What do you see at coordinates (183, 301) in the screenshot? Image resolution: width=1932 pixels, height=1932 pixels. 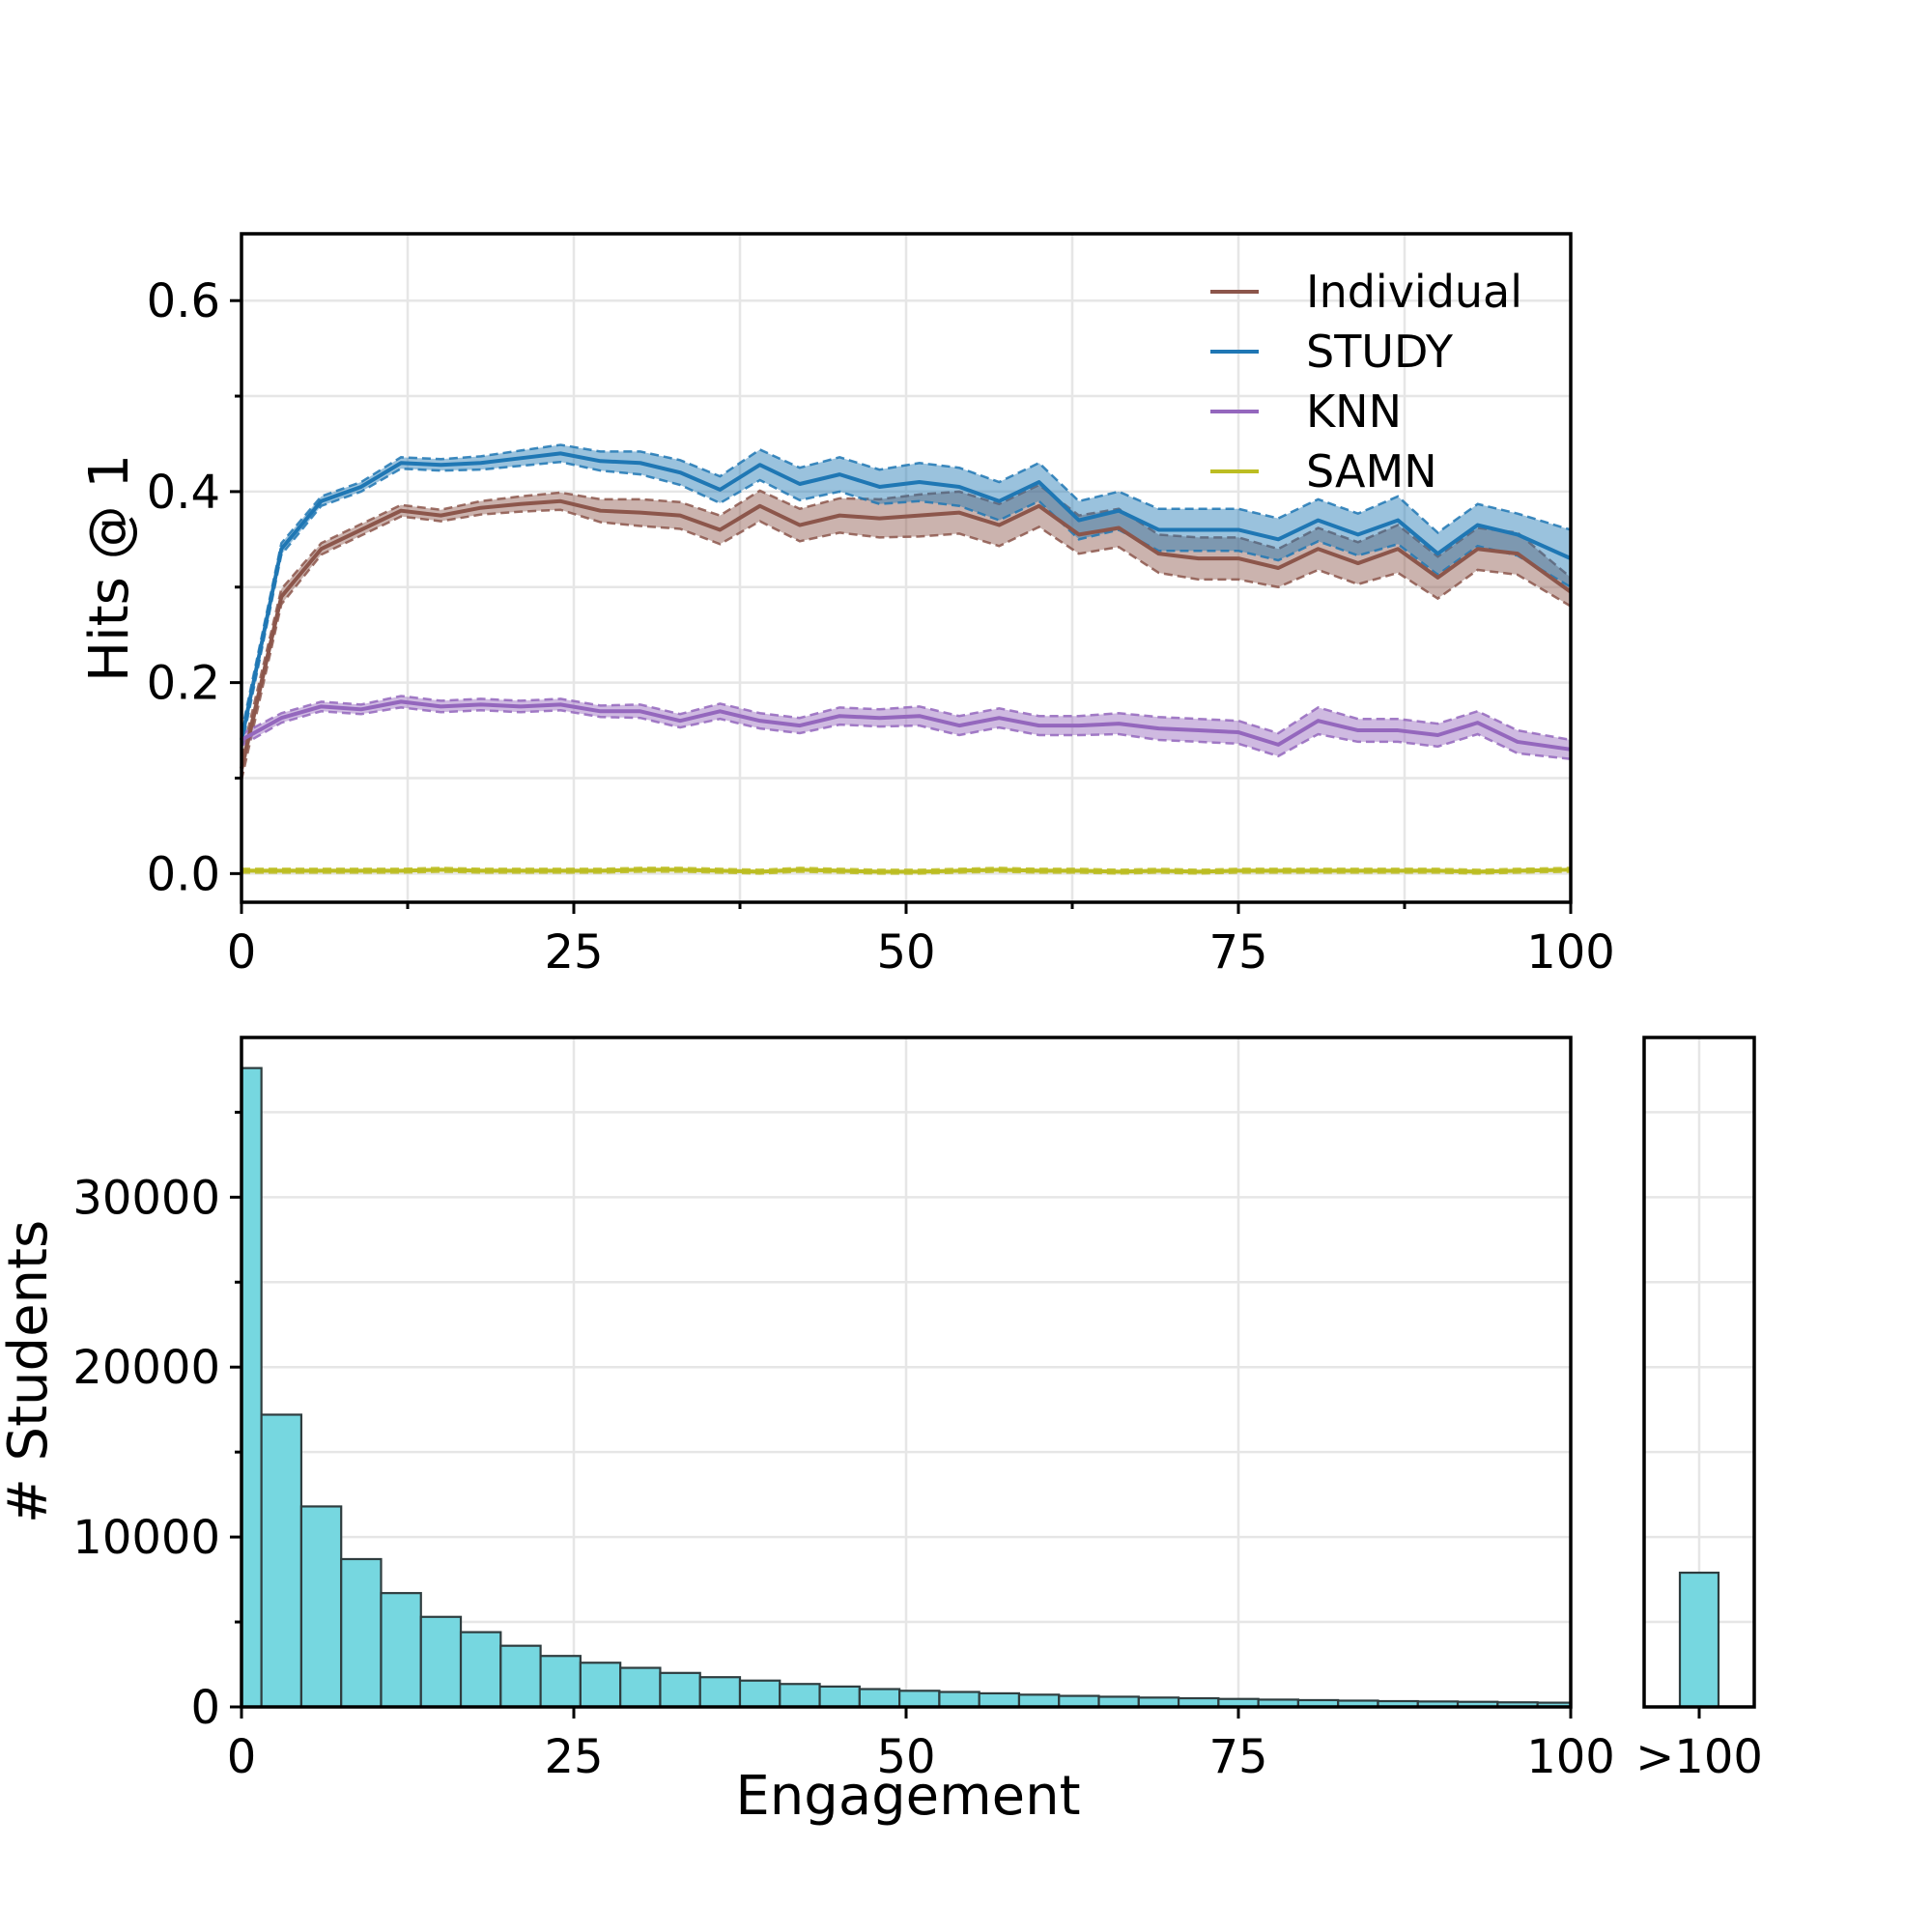 I see `top-chart-y-tick-label: 0.6` at bounding box center [183, 301].